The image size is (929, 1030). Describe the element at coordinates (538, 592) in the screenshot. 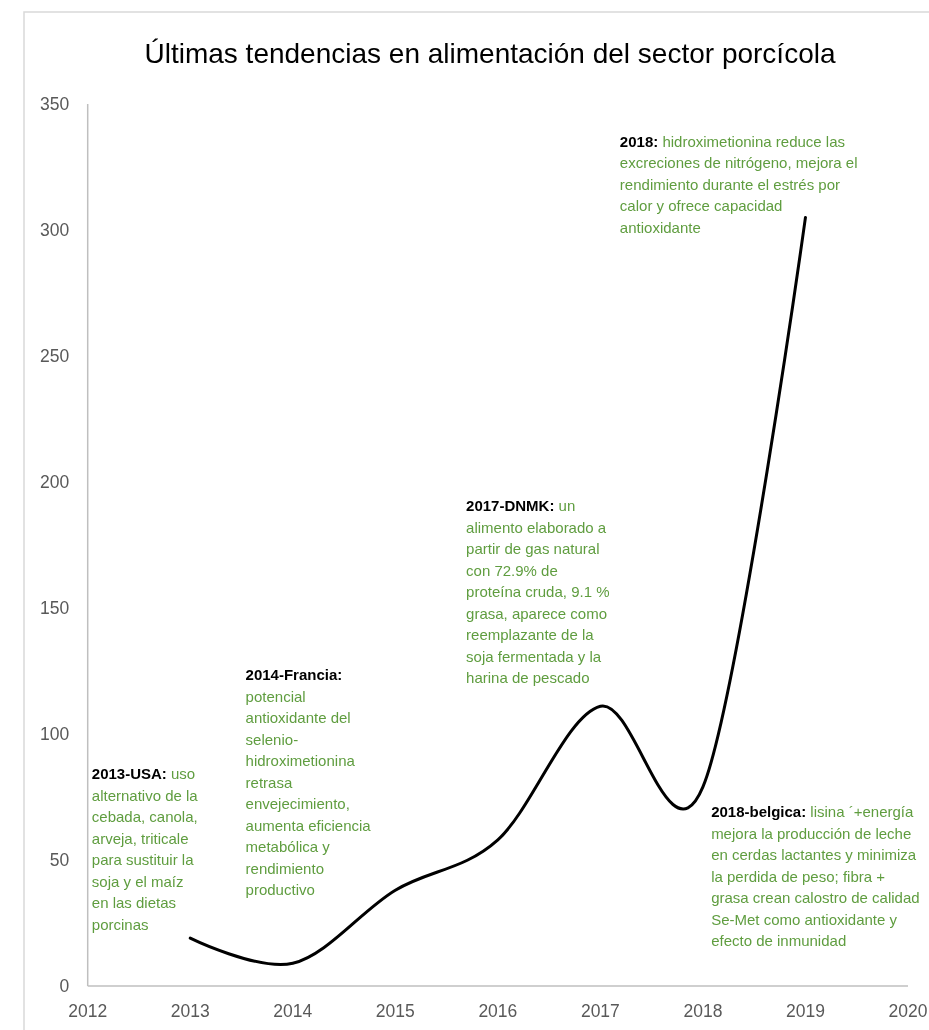

I see `text: 2017-DNMK: un alimento elaborado a partir de gas natural con 72.9% de proteína cruda, 9.1 % grasa, aparece como reemplazante de la soja fermentada y la harina de pescado` at that location.